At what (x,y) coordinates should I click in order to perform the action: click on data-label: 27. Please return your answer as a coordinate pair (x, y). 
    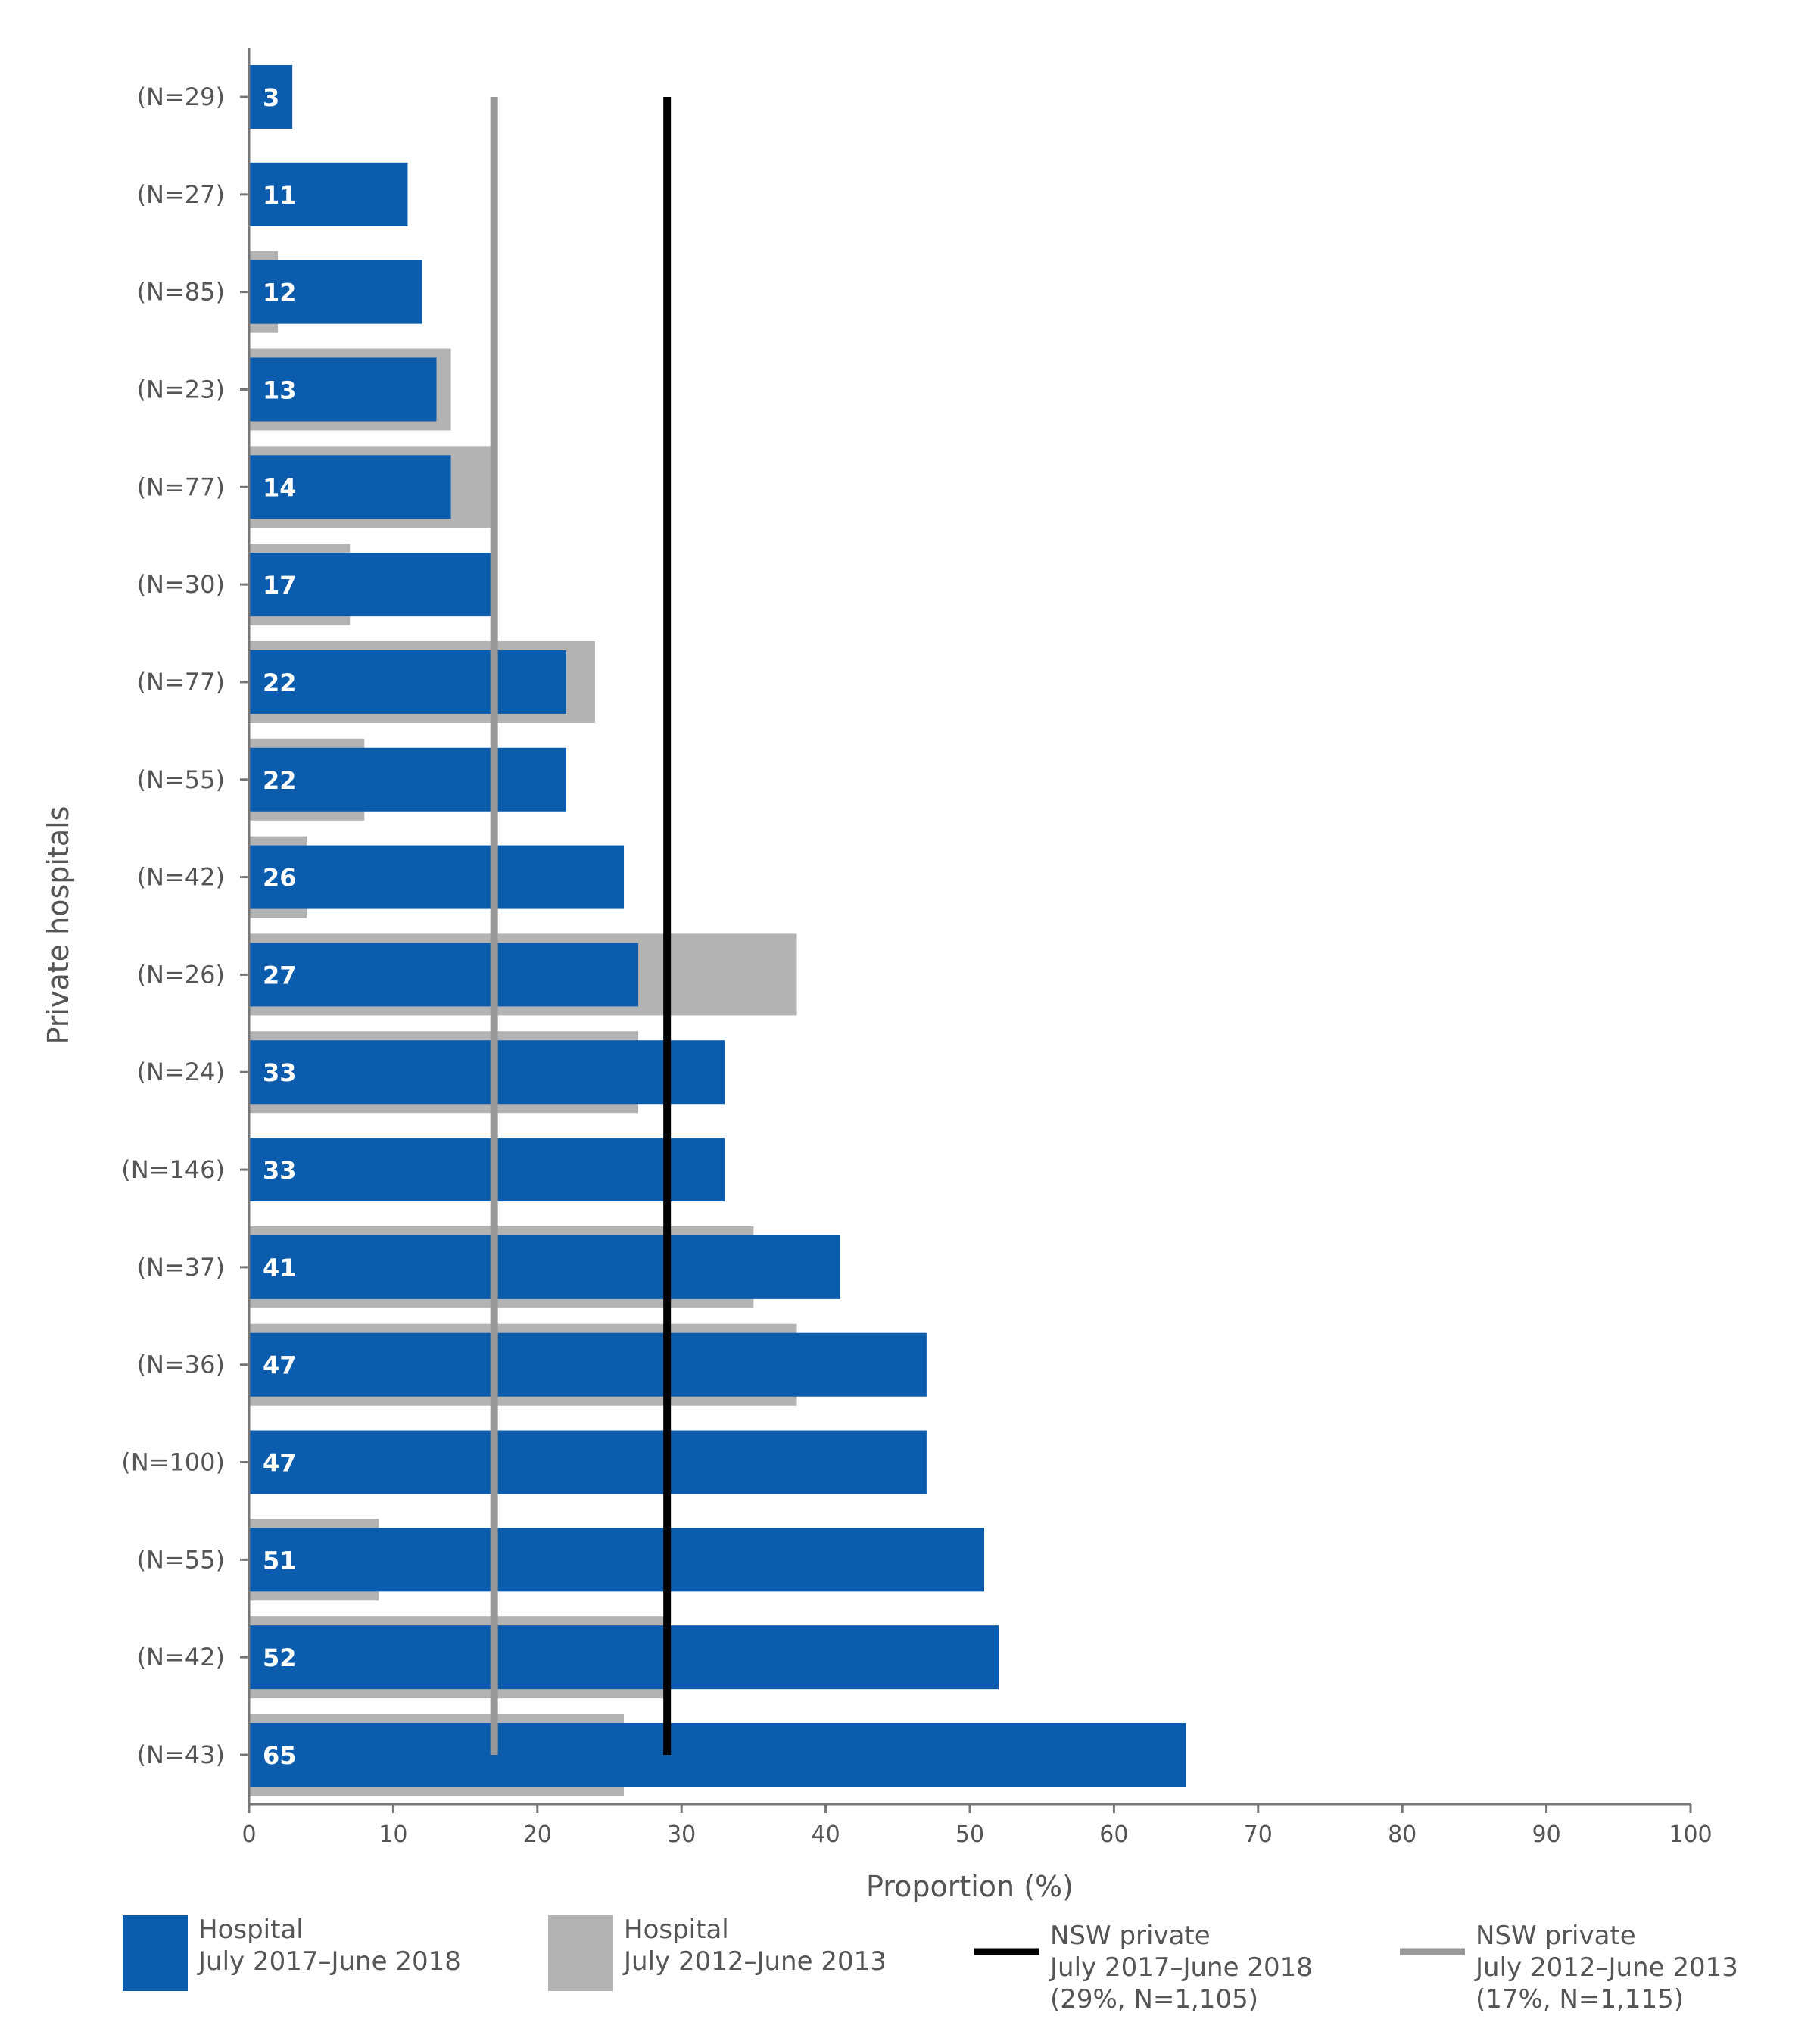
    Looking at the image, I should click on (280, 975).